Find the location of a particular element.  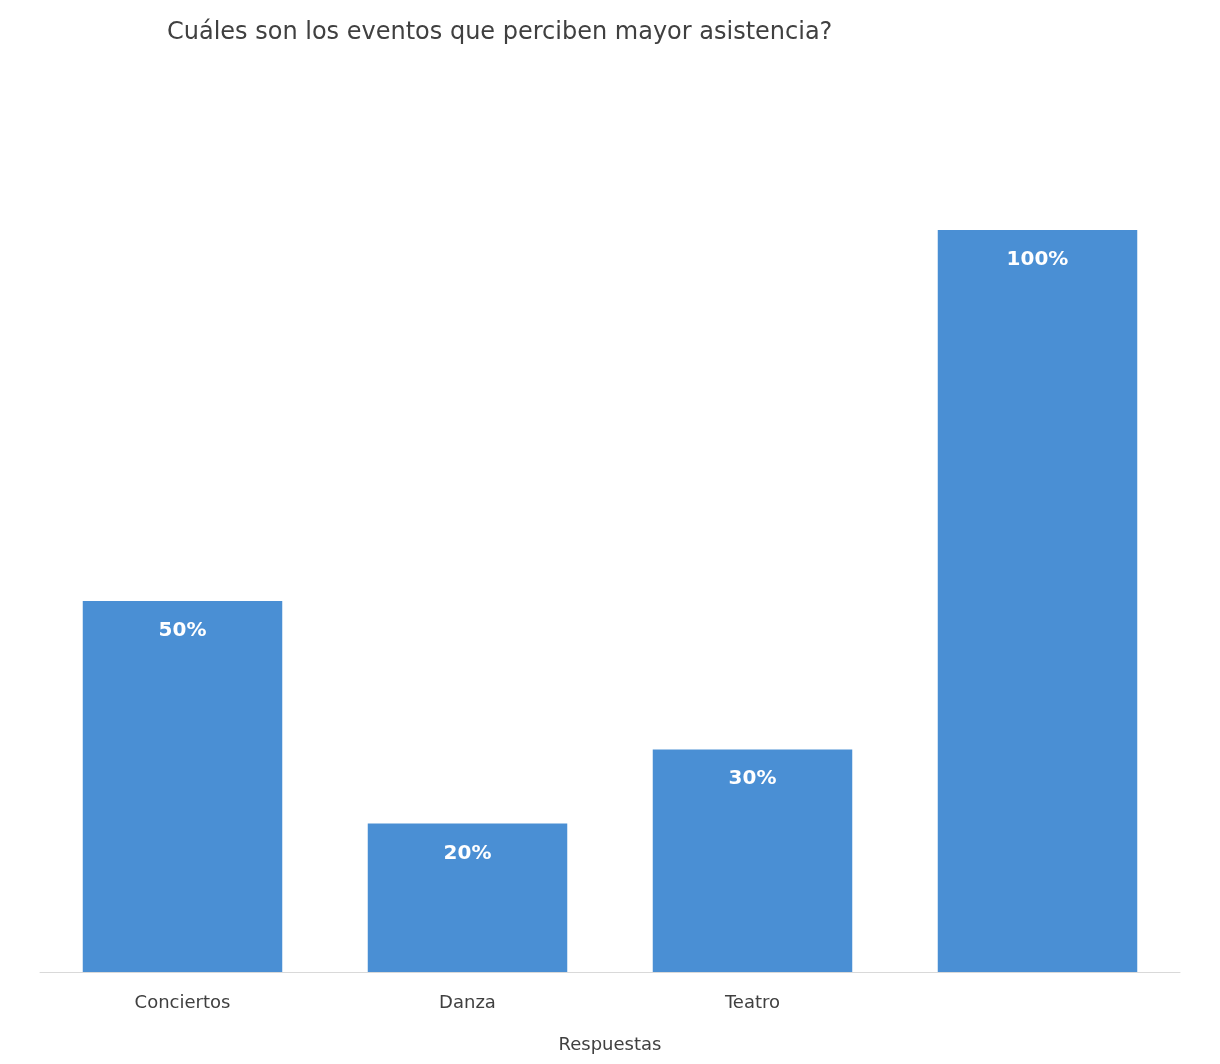

x-tick-label: Teatro is located at coordinates (752, 1001).